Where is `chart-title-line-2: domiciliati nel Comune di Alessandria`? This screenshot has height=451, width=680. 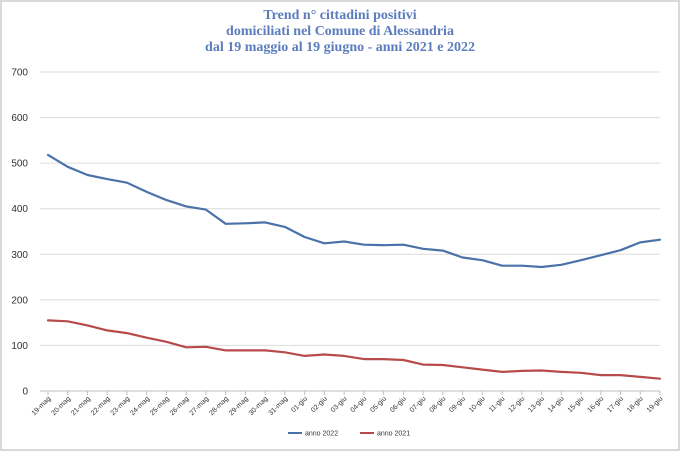
chart-title-line-2: domiciliati nel Comune di Alessandria is located at coordinates (340, 31).